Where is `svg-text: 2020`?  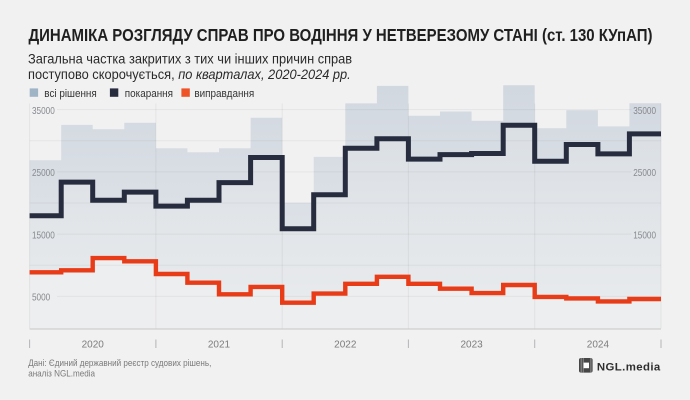
svg-text: 2020 is located at coordinates (93, 345).